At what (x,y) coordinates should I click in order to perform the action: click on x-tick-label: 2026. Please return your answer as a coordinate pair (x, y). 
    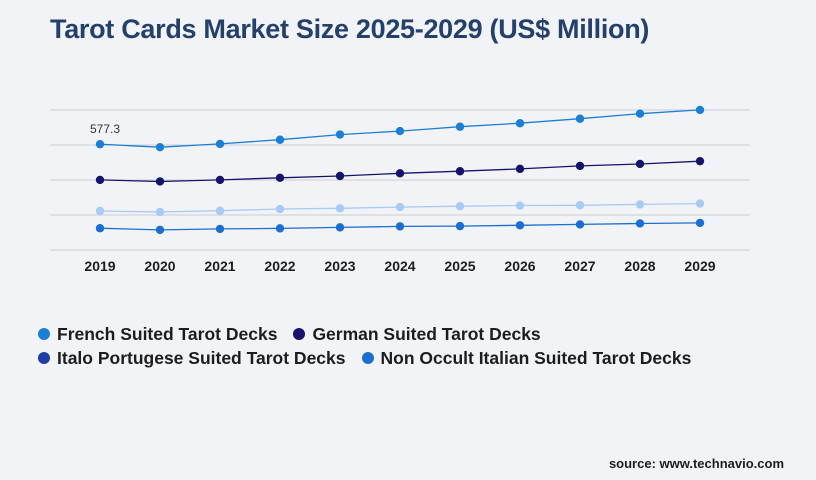
    Looking at the image, I should click on (519, 266).